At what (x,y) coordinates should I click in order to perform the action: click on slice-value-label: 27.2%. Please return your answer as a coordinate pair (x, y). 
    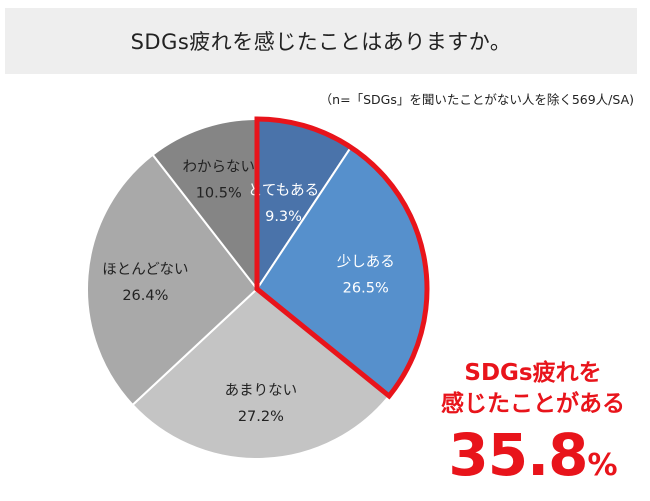
    Looking at the image, I should click on (261, 417).